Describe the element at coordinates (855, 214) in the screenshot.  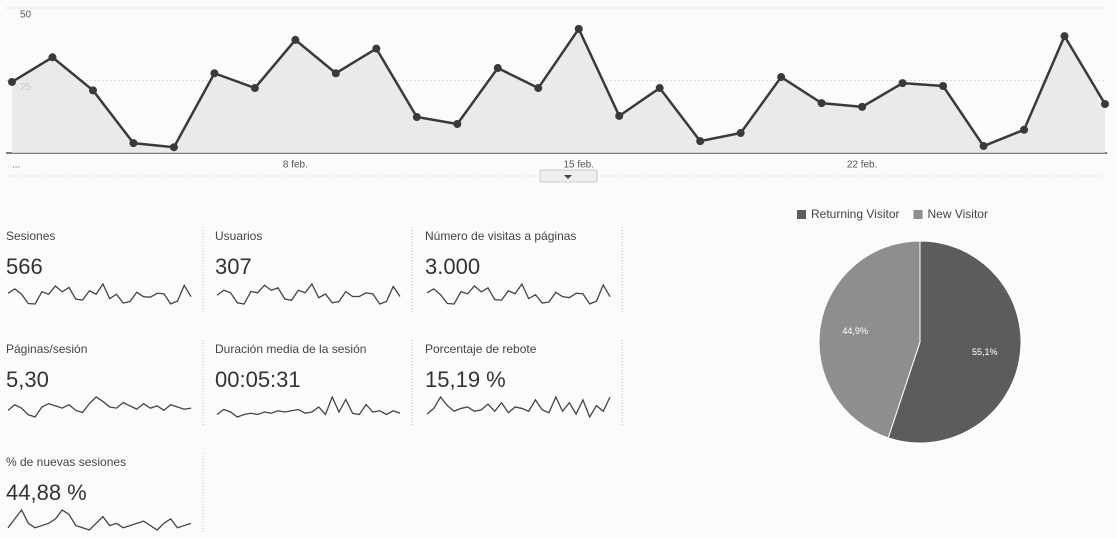
I see `legend-label: Returning Visitor` at that location.